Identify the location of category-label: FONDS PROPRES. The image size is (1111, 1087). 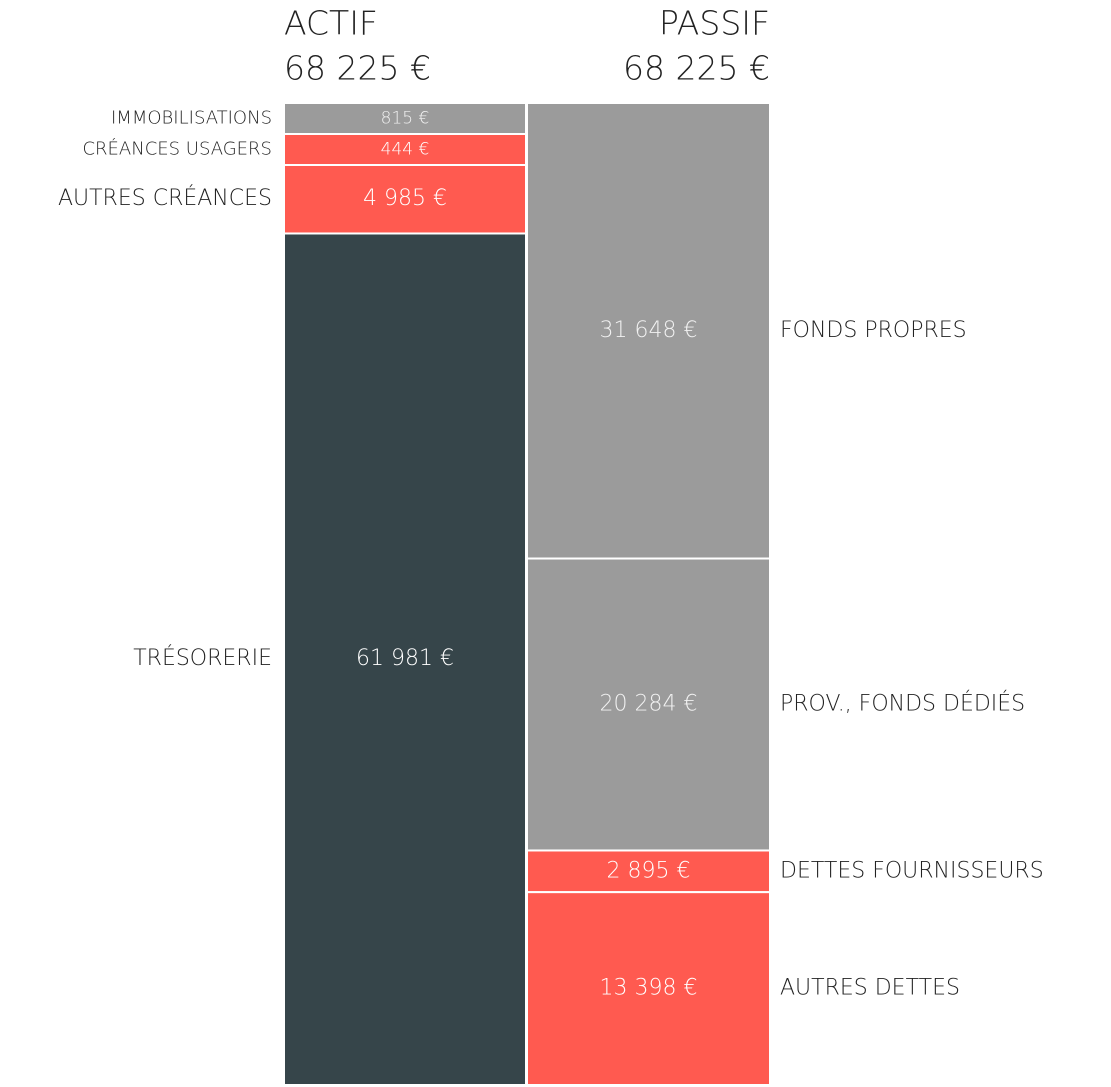
(873, 330).